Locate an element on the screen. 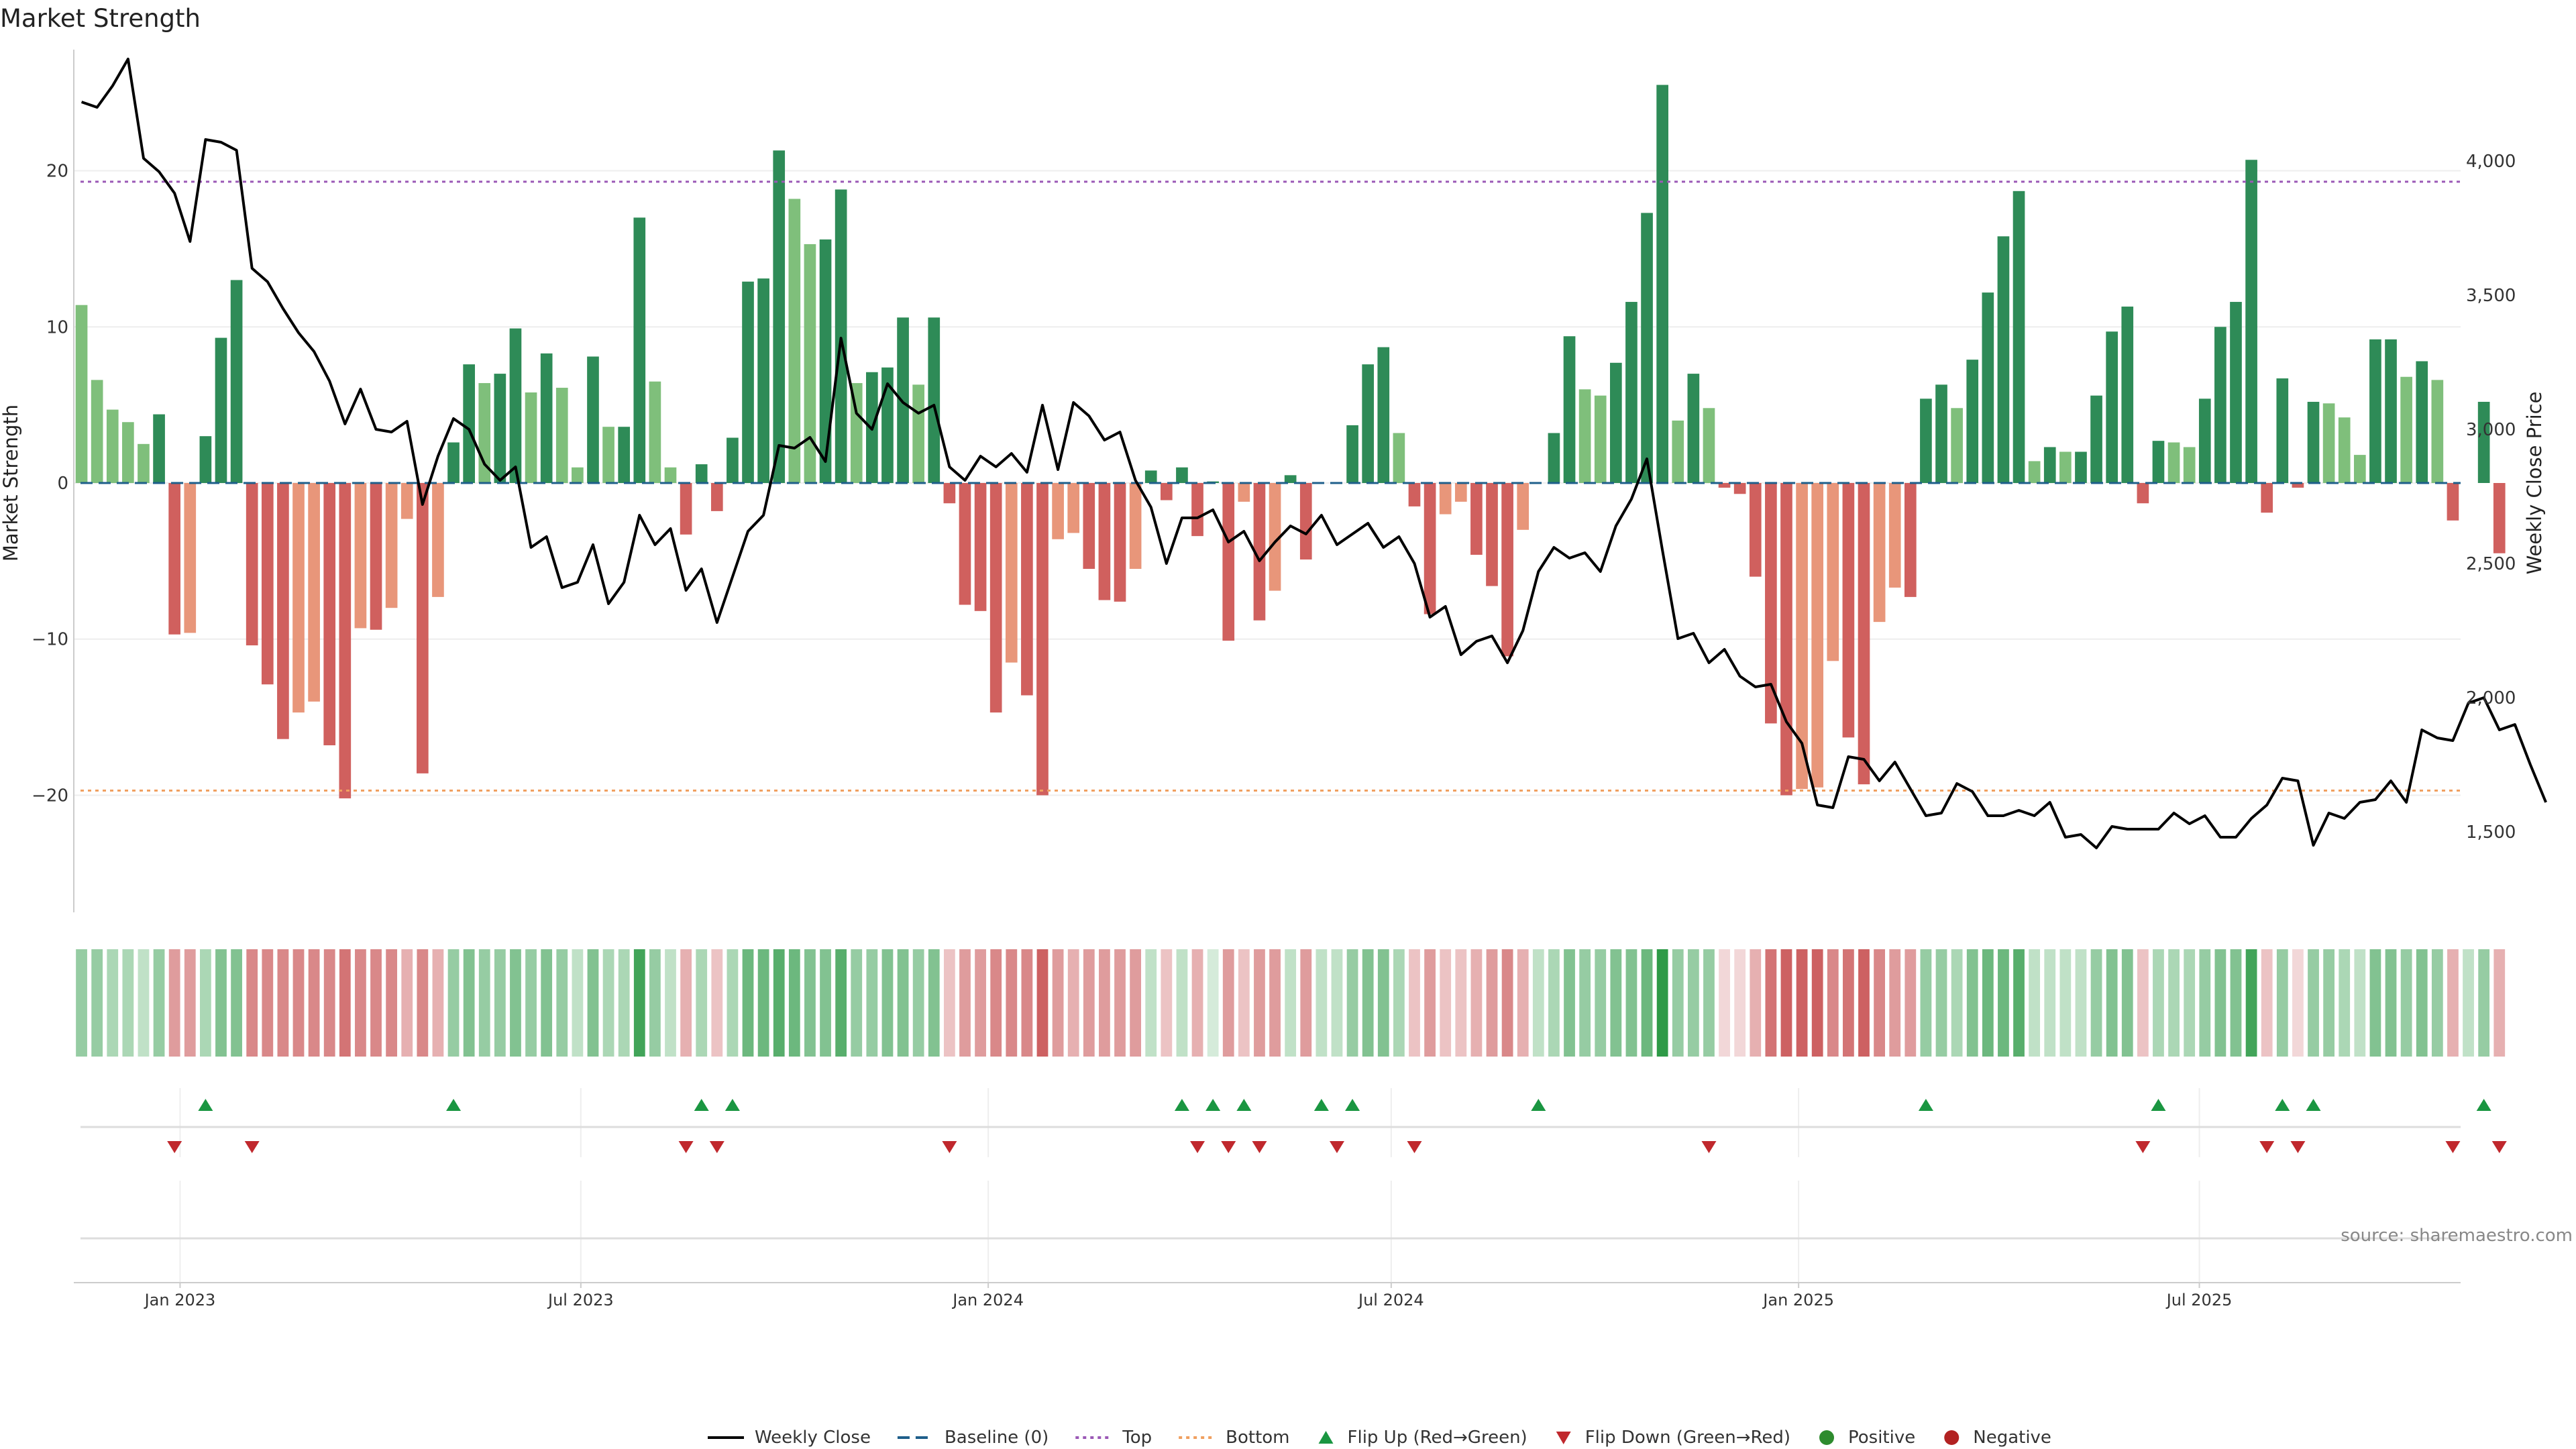 This screenshot has height=1449, width=2576. legend-swatch is located at coordinates (1952, 1437).